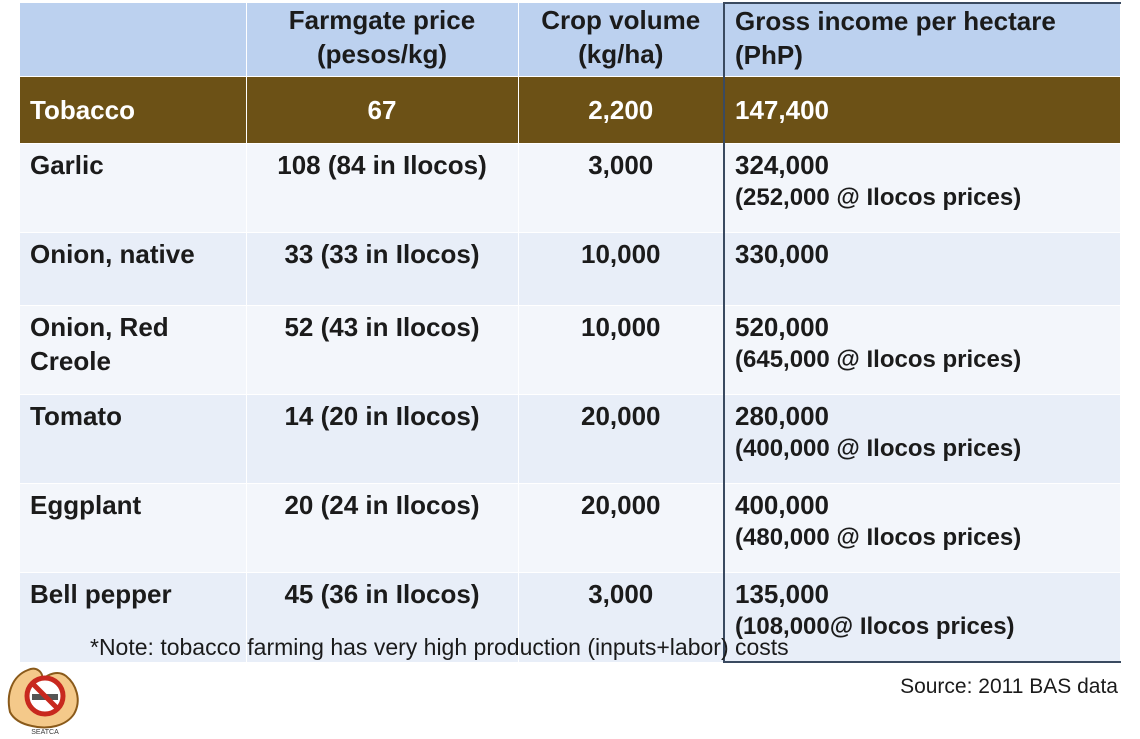 The height and width of the screenshot is (739, 1140). I want to click on gross-income: 400,000 (480,000 @ Ilocos prices), so click(922, 528).